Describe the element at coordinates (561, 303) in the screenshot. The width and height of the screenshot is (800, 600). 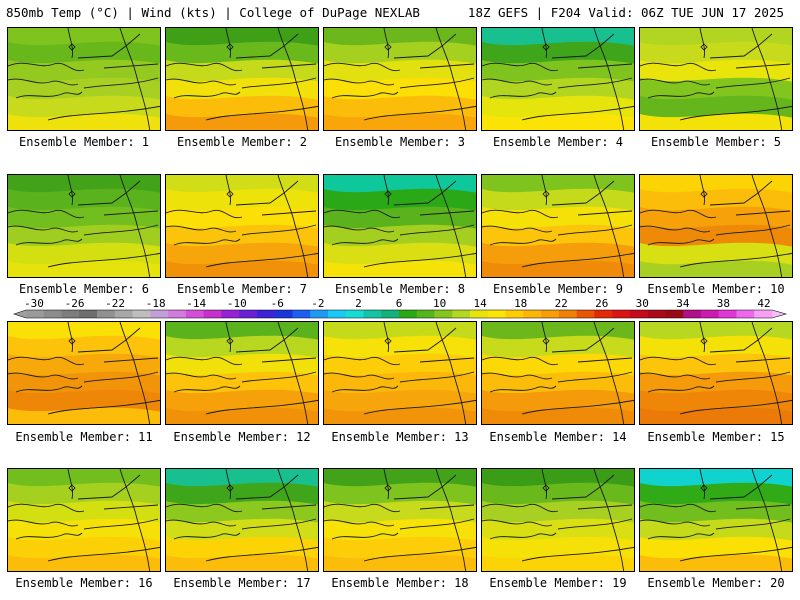
I see `colorbar-tick-label: 22` at that location.